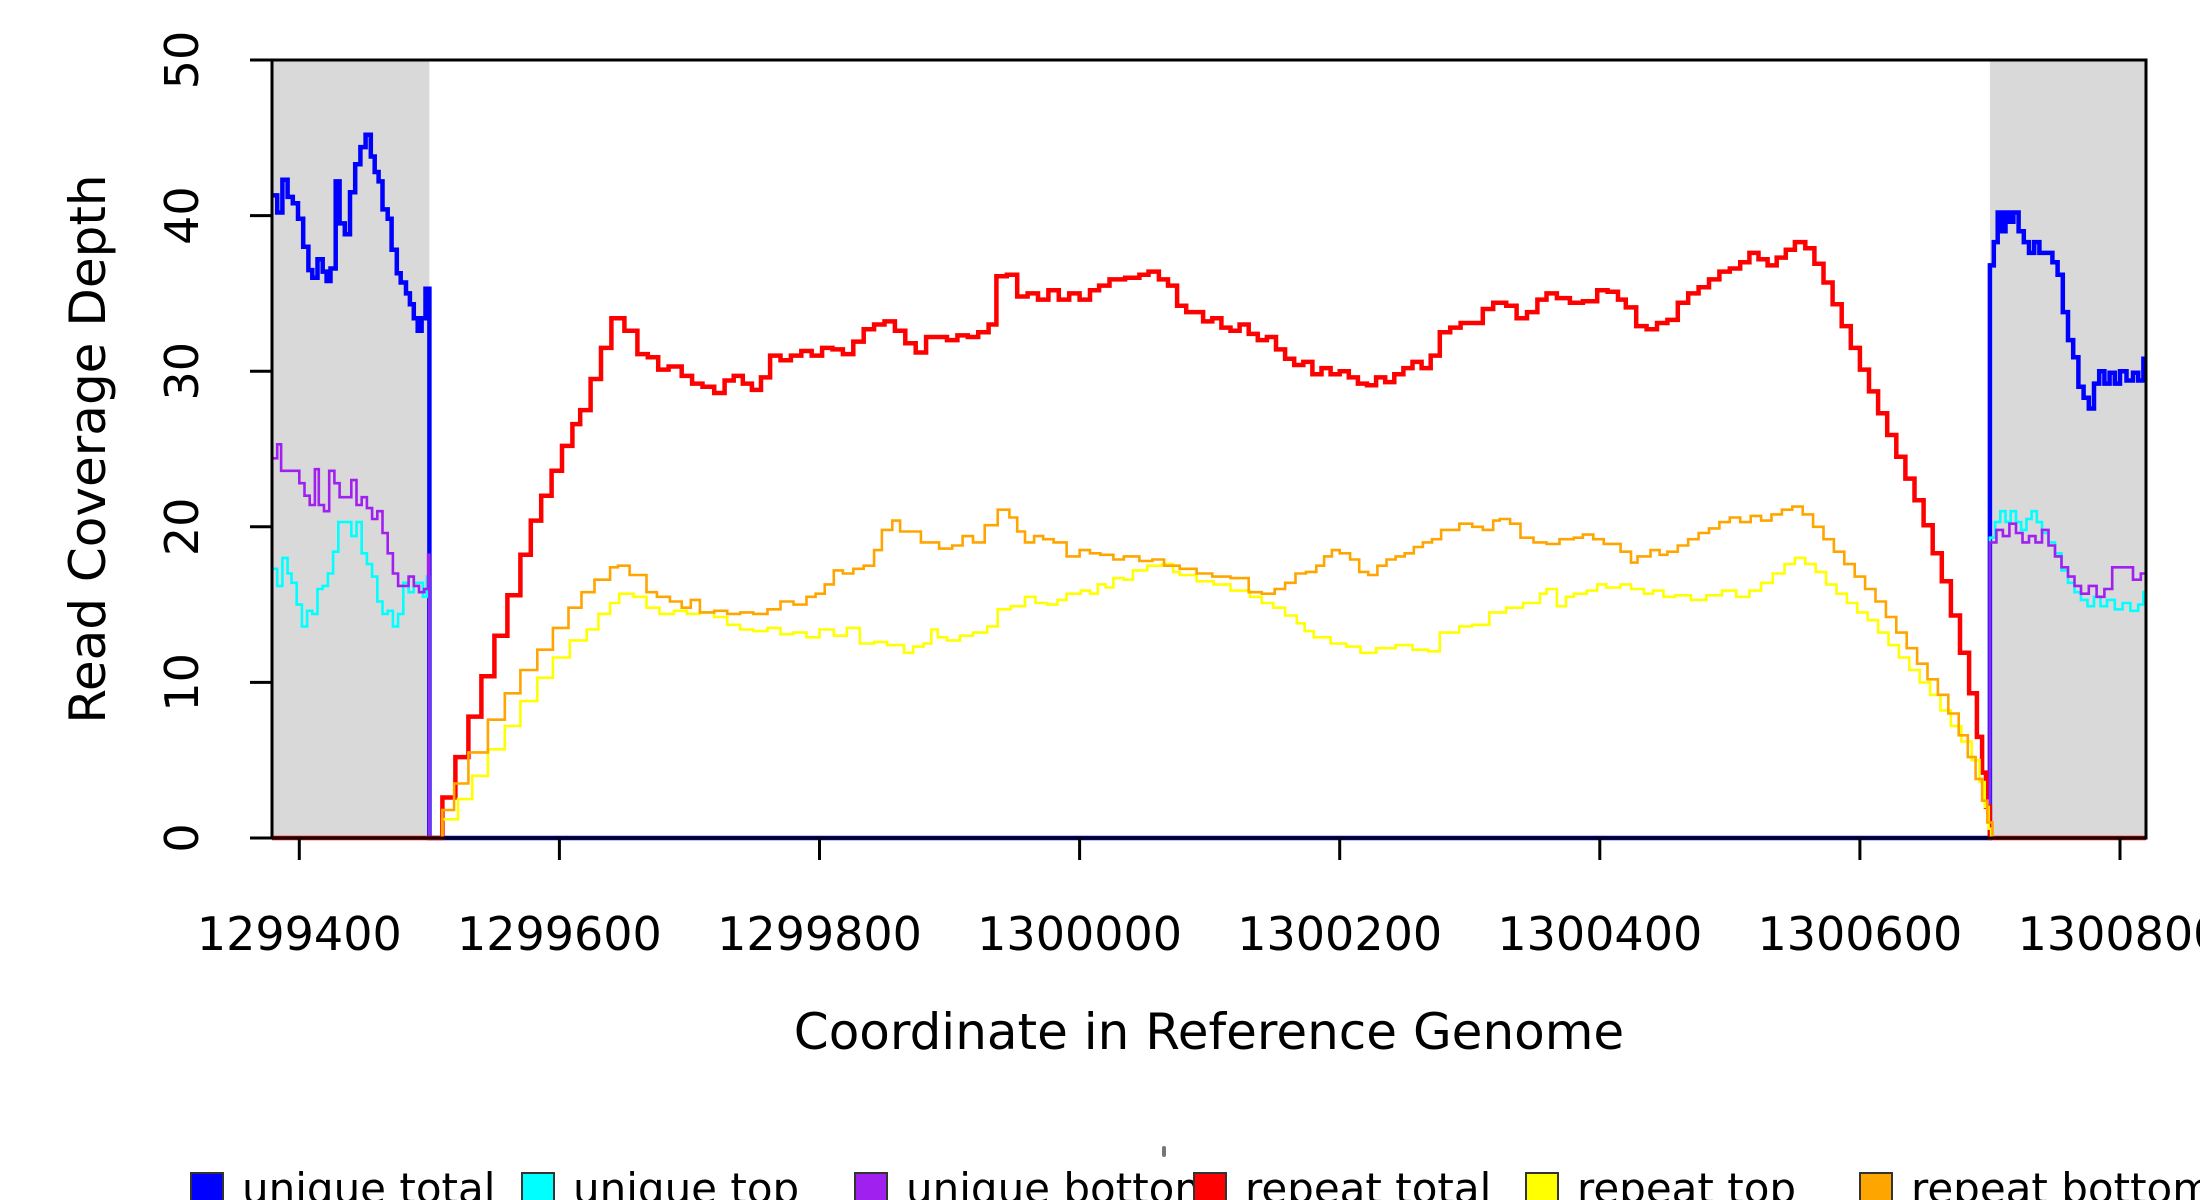 The height and width of the screenshot is (1200, 2200). I want to click on y-tick-label: 40, so click(182, 215).